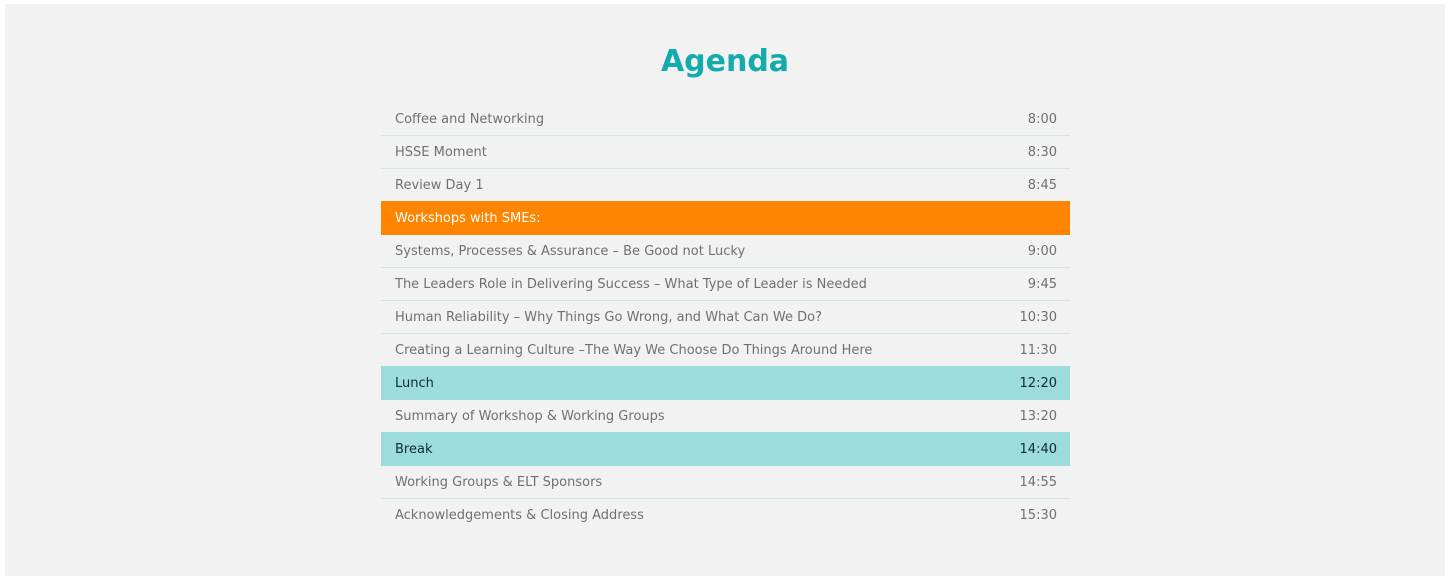 This screenshot has height=579, width=1448. What do you see at coordinates (1042, 185) in the screenshot?
I see `agenda-item-time: 8:45` at bounding box center [1042, 185].